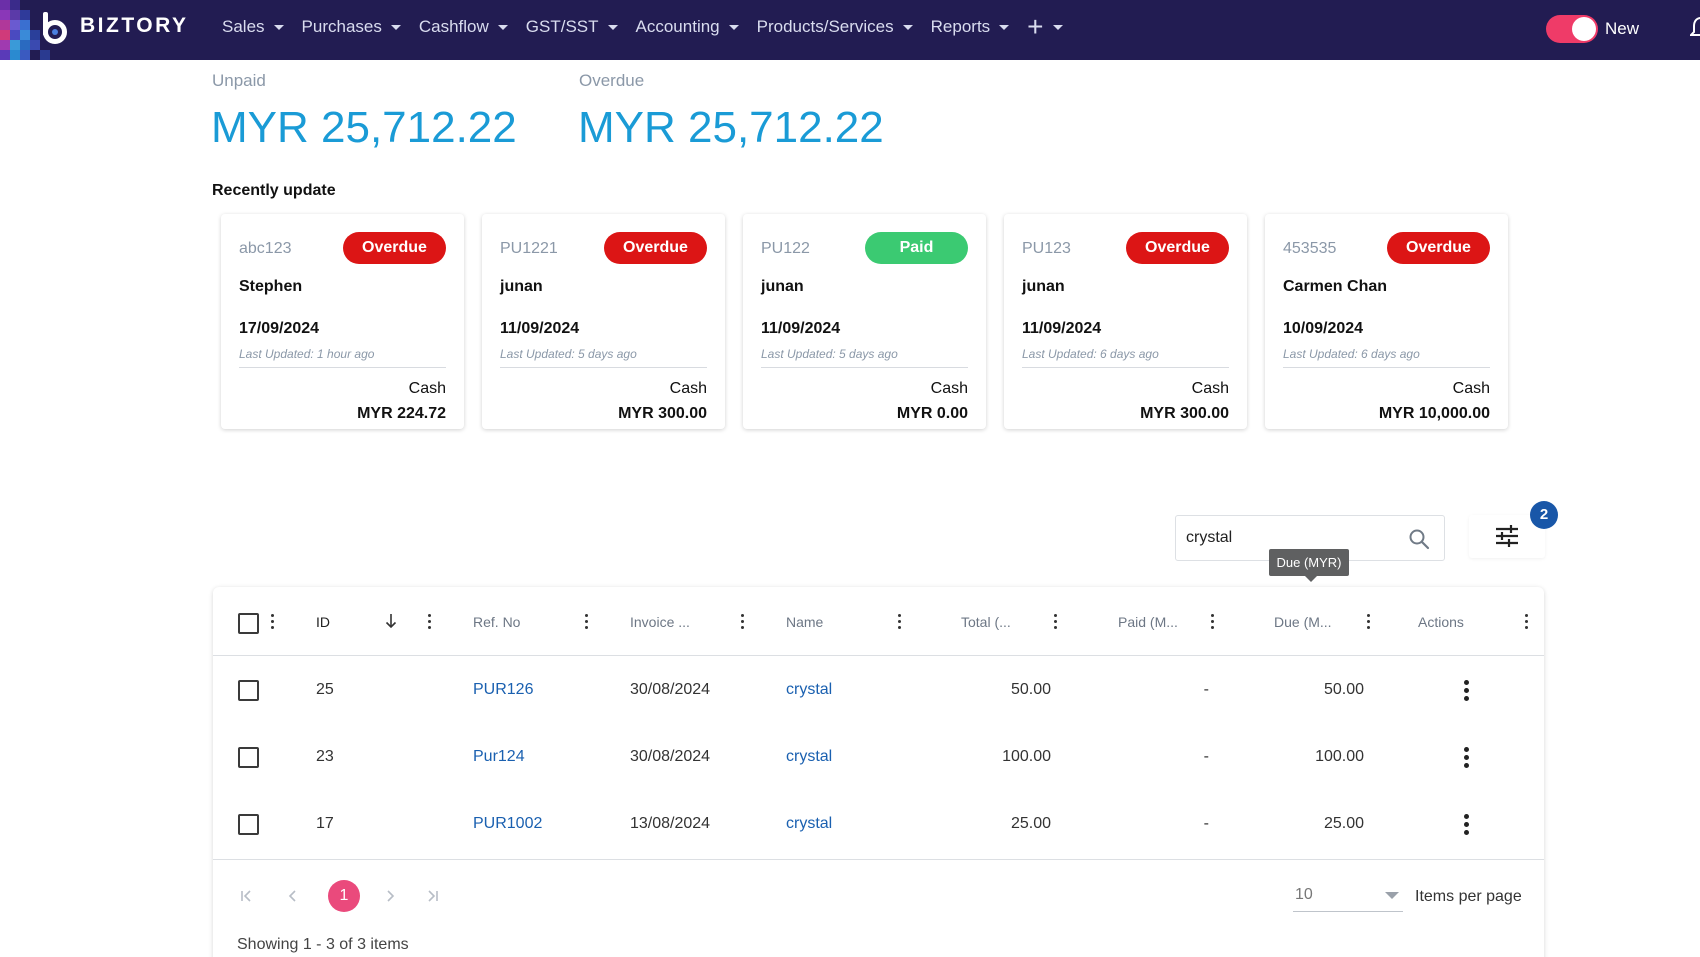 This screenshot has width=1700, height=957. I want to click on col-header-name: Name, so click(805, 622).